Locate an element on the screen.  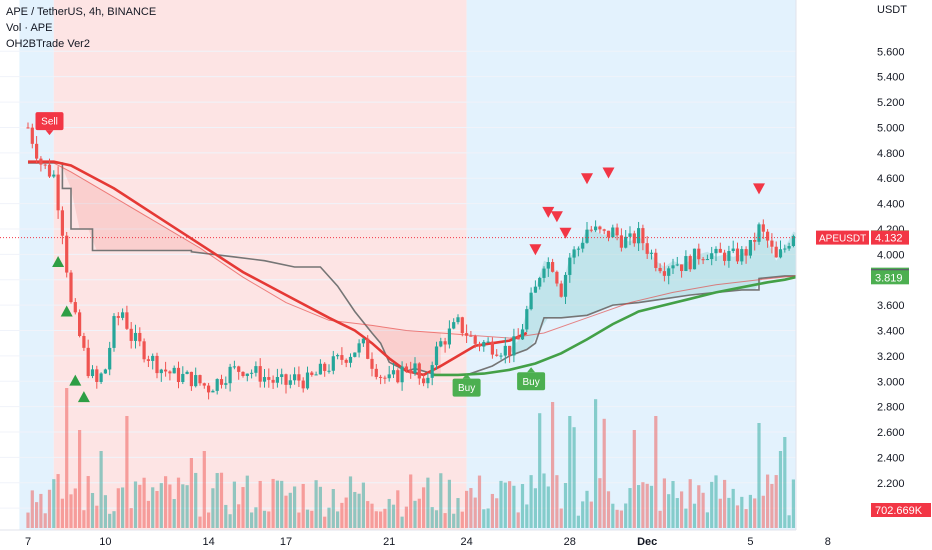
y-tick-label: 2.600 is located at coordinates (891, 433).